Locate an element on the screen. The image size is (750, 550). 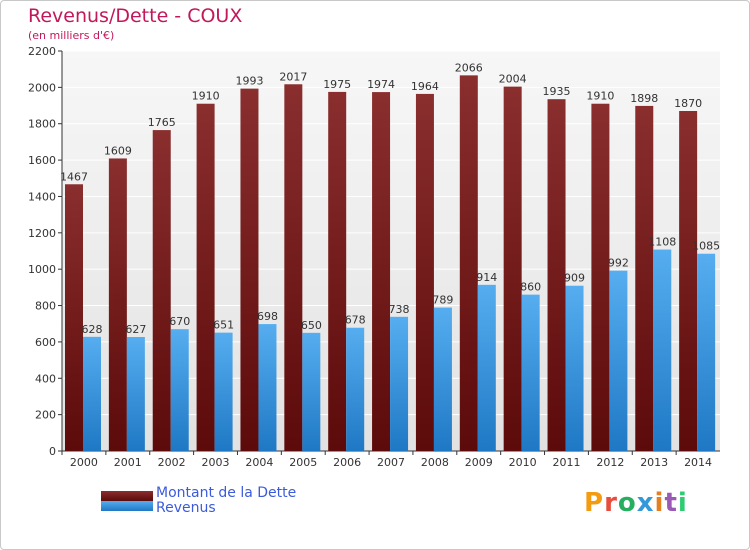
bar-revenus-value-label: 1085 is located at coordinates (706, 246).